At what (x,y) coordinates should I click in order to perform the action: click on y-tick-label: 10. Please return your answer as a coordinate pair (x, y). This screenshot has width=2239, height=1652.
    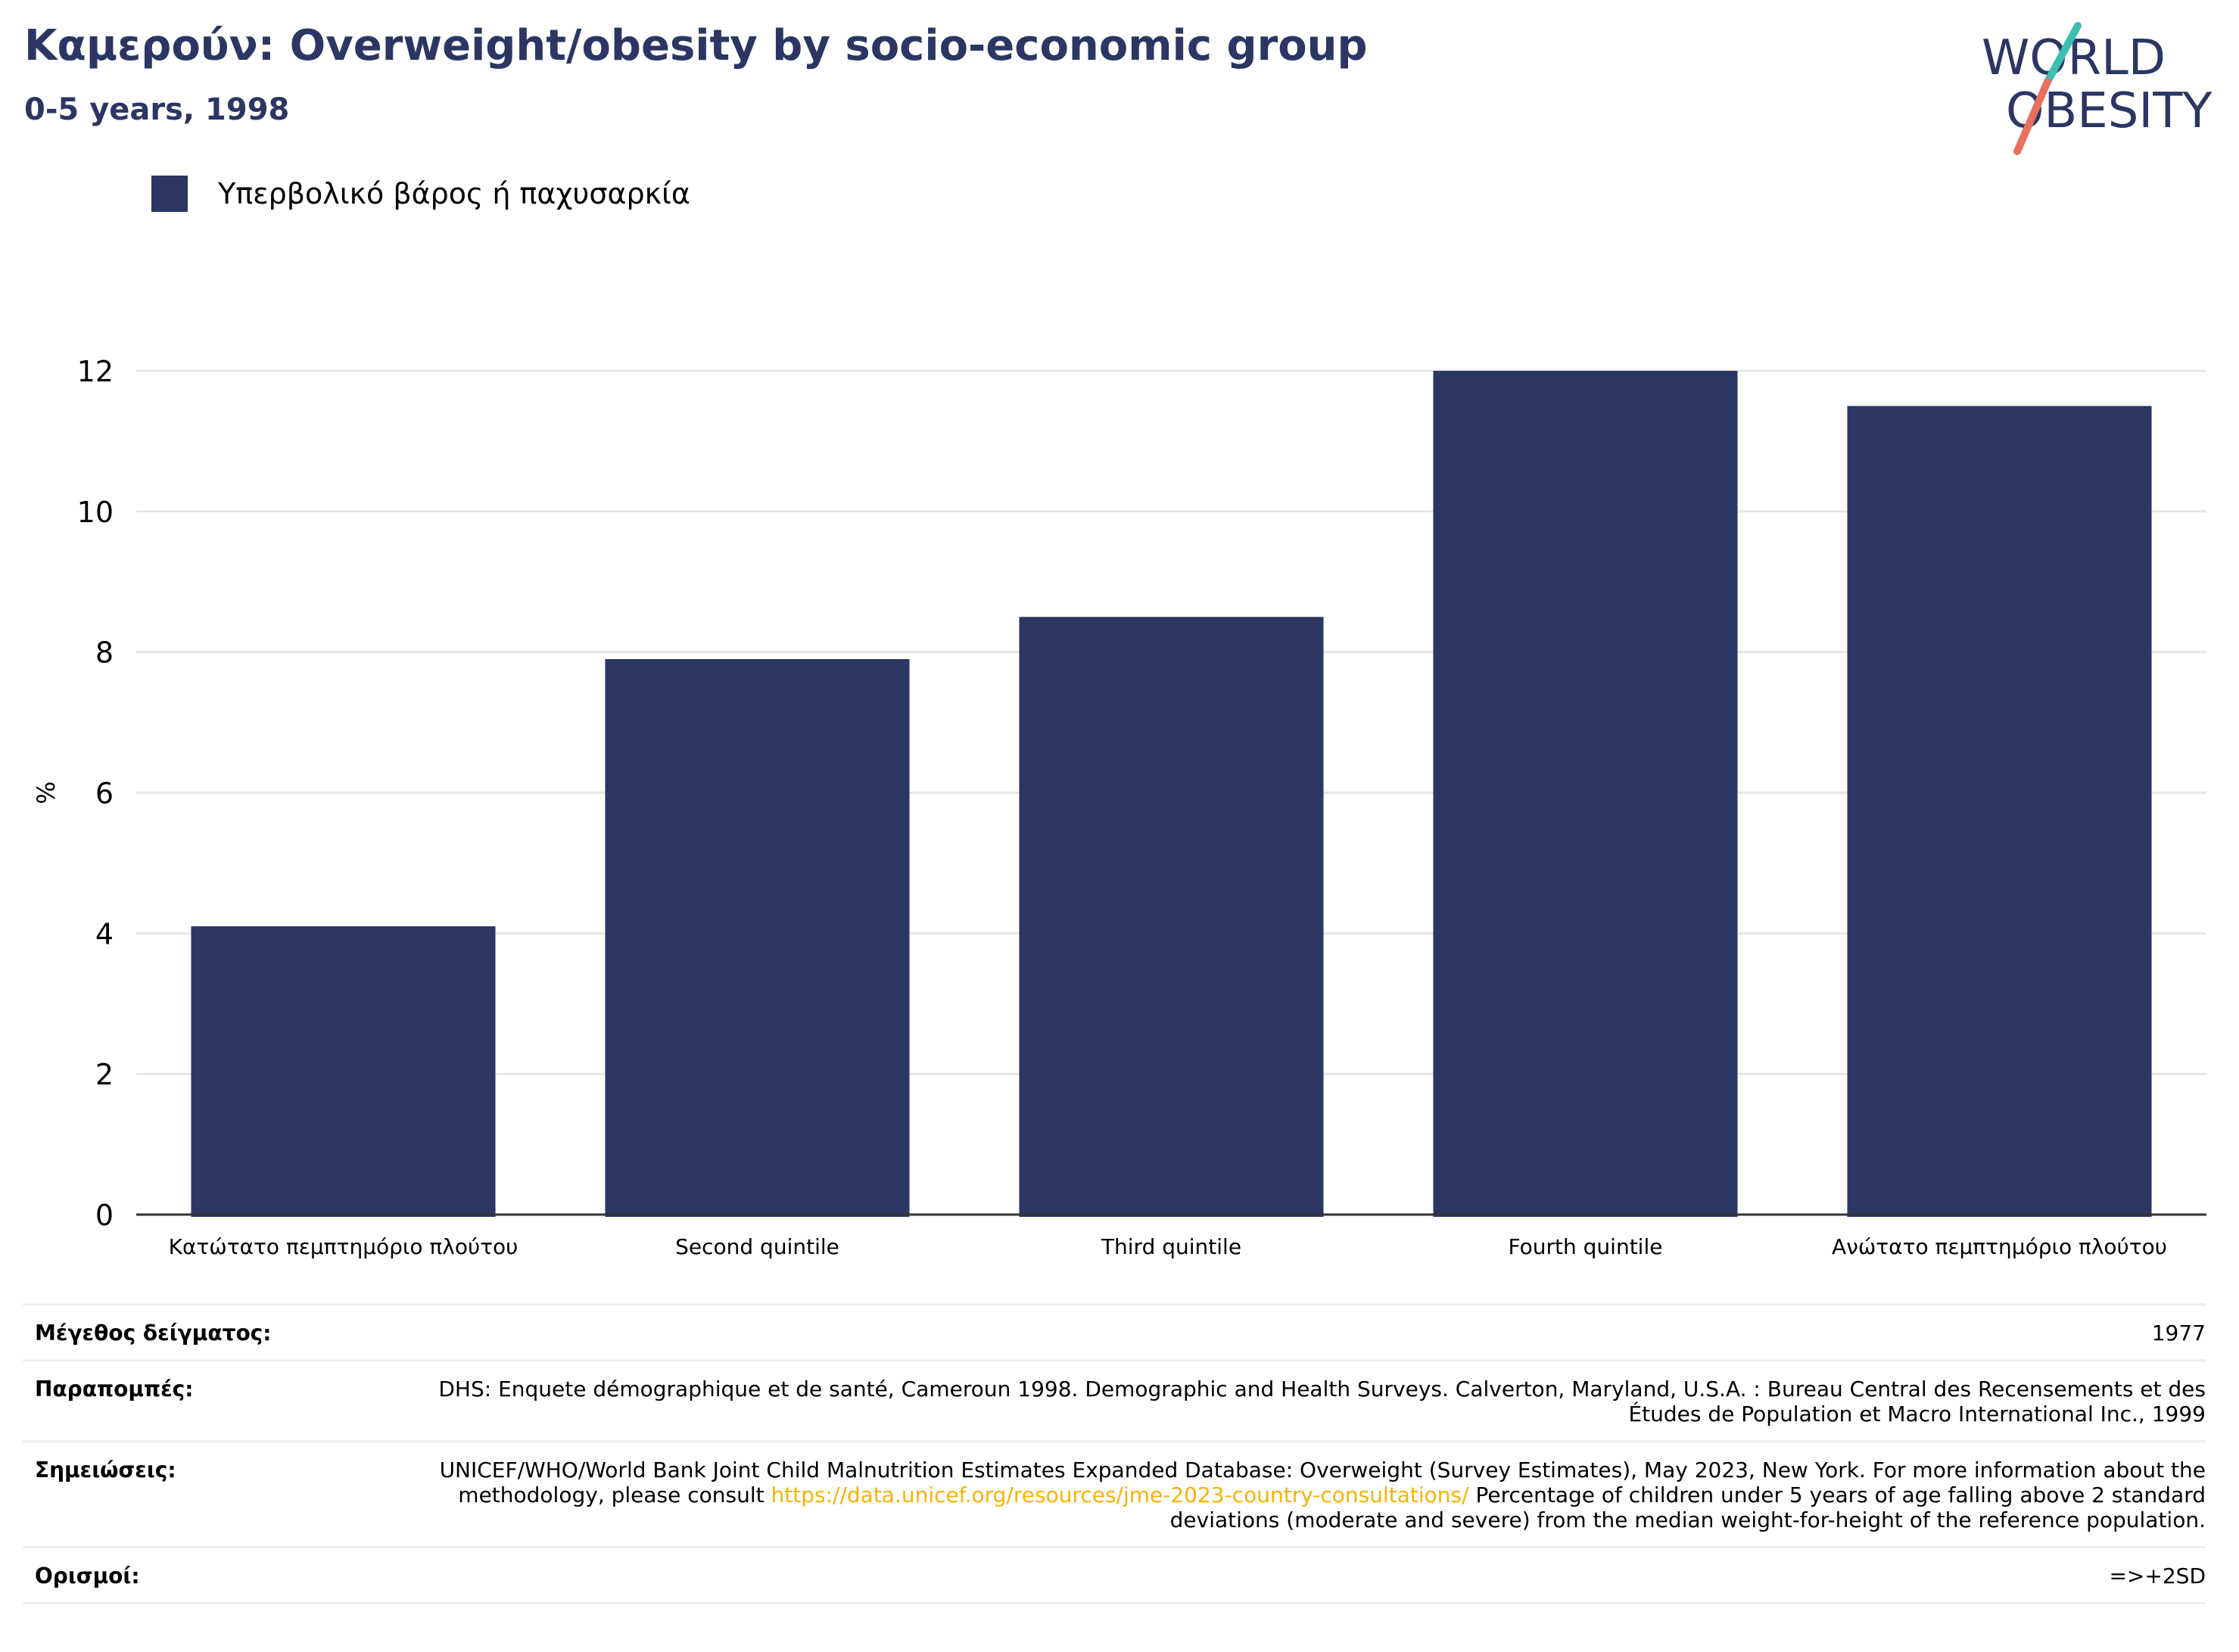
    Looking at the image, I should click on (96, 512).